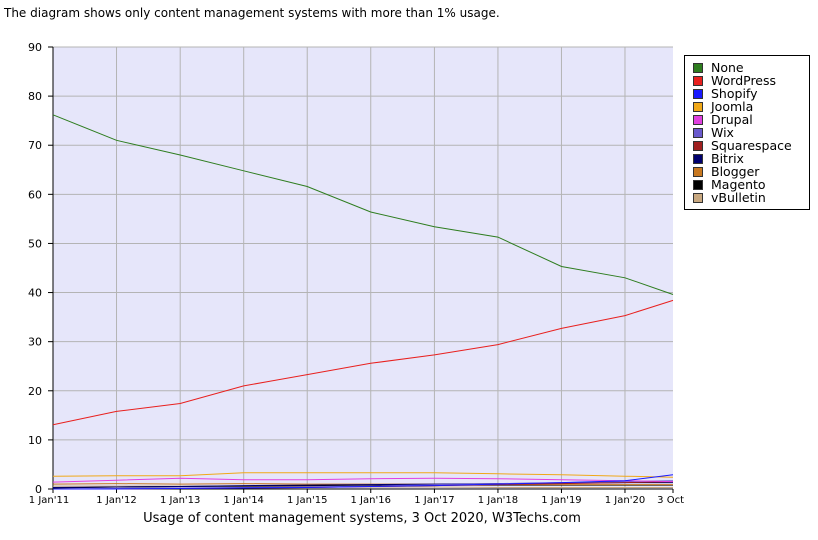 The image size is (818, 540). I want to click on y-tick-label: 50, so click(35, 243).